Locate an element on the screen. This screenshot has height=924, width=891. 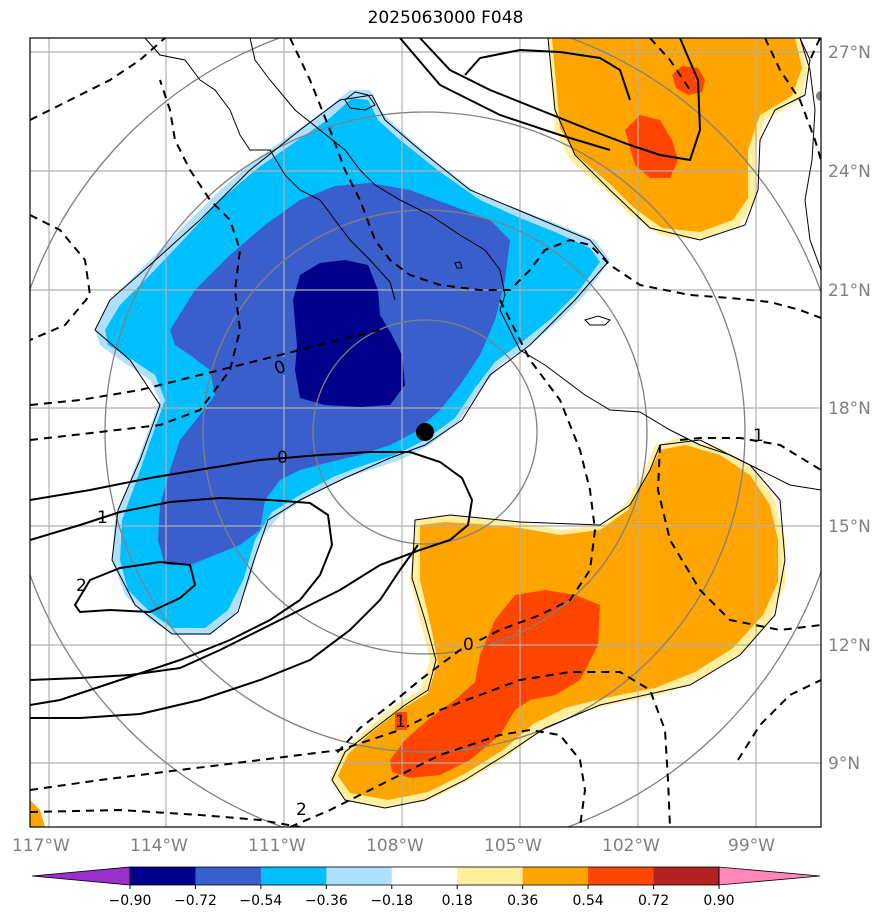
lat-label: 15°N is located at coordinates (849, 527).